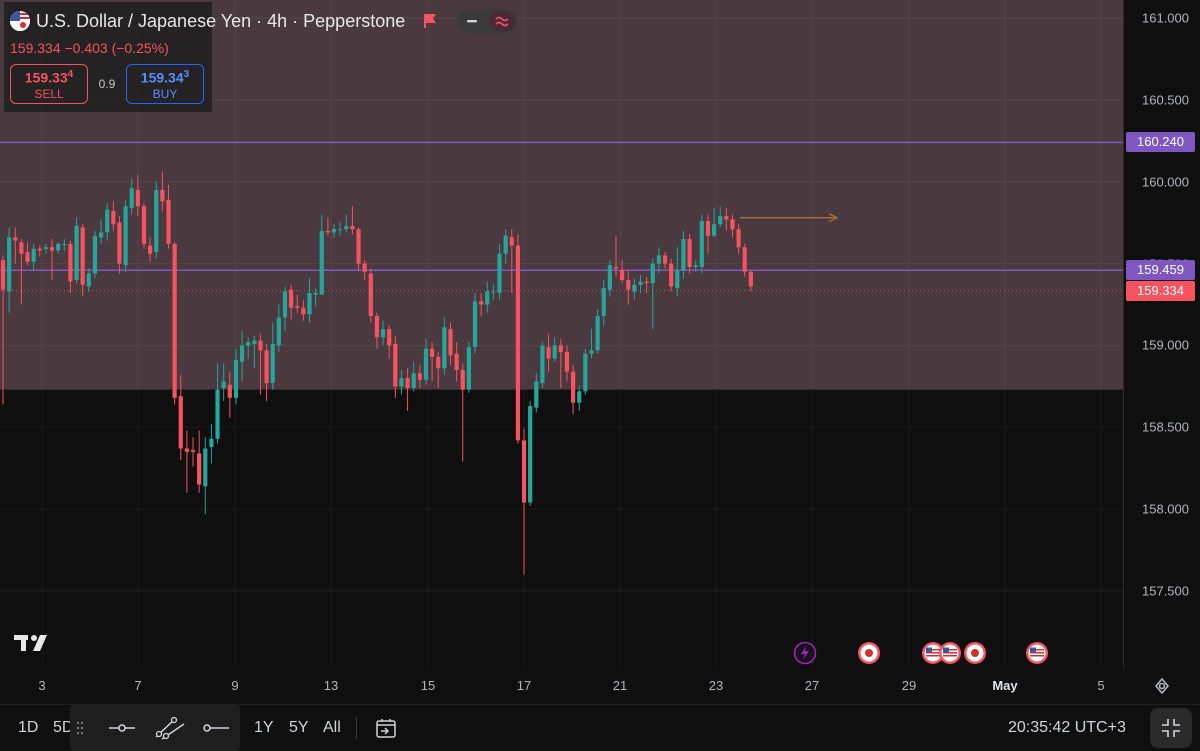 The height and width of the screenshot is (751, 1200). What do you see at coordinates (502, 21) in the screenshot?
I see `indicator-wave-button` at bounding box center [502, 21].